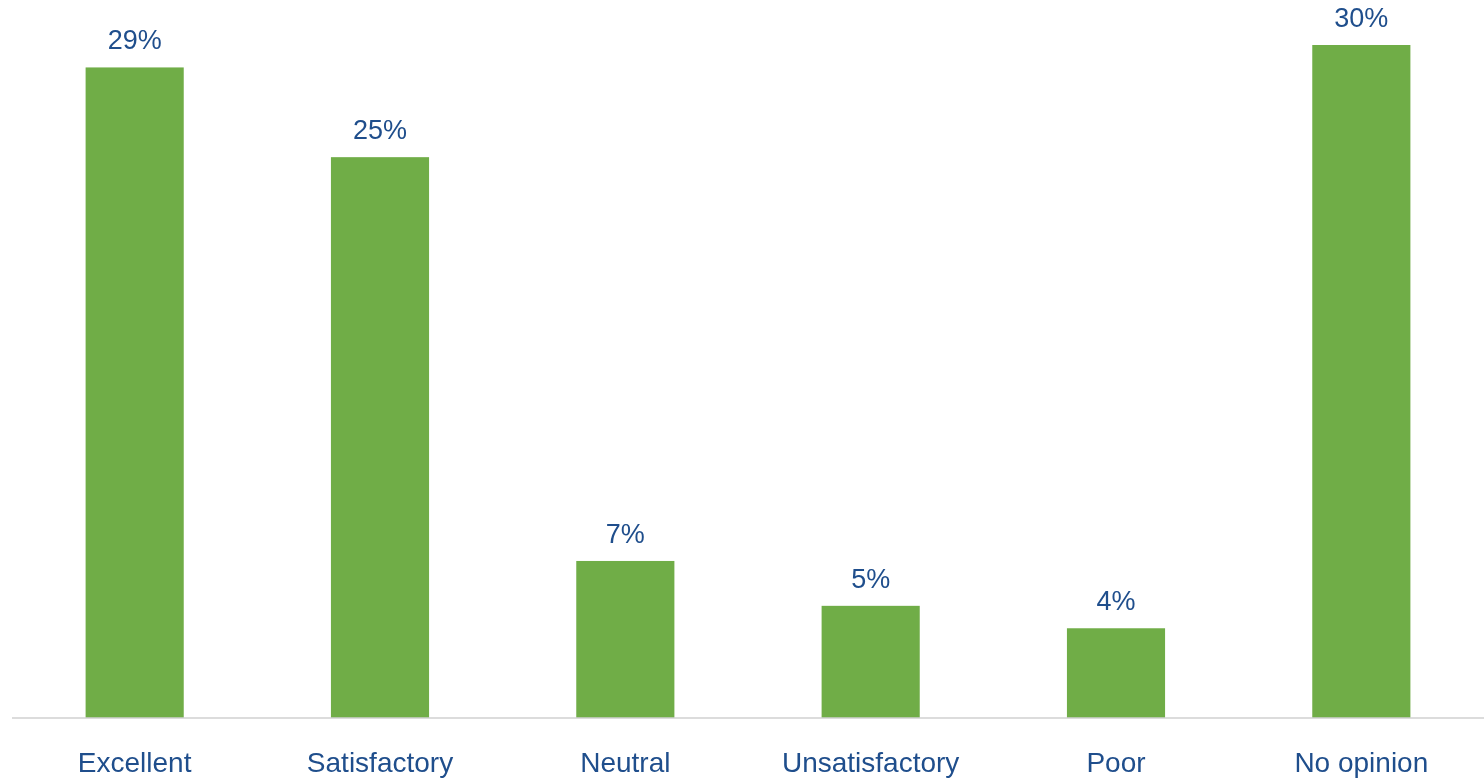 The width and height of the screenshot is (1484, 780). Describe the element at coordinates (380, 130) in the screenshot. I see `data-label: 25%` at that location.